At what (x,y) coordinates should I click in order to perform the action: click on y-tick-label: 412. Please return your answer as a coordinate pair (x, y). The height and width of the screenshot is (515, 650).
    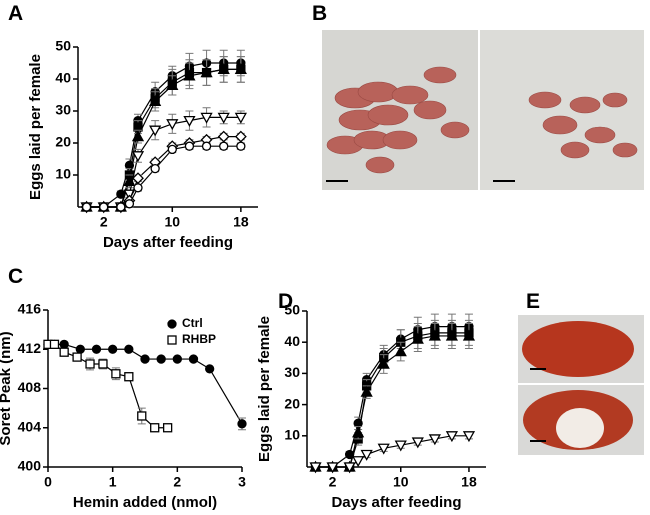
    Looking at the image, I should click on (30, 348).